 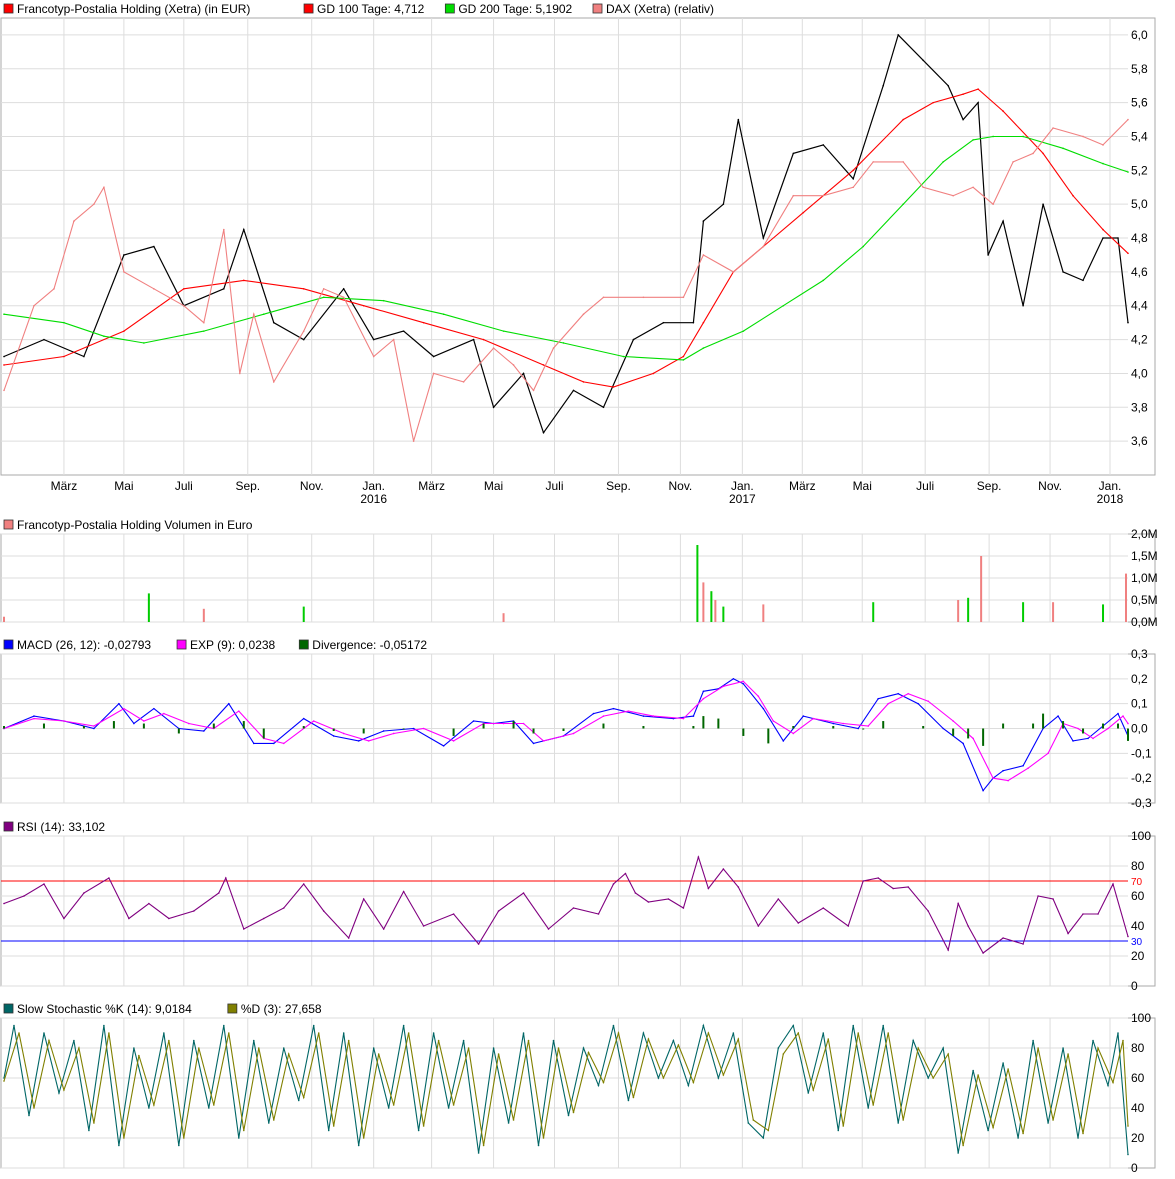 I want to click on y-tick-label: 3,8, so click(x=1139, y=407).